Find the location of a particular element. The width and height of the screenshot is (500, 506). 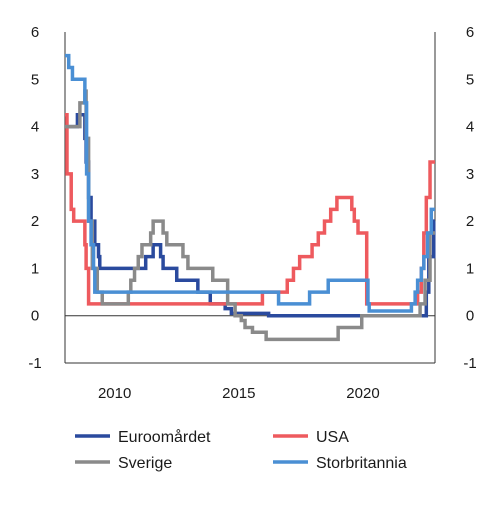

y-tick-label-right: 5 is located at coordinates (470, 79).